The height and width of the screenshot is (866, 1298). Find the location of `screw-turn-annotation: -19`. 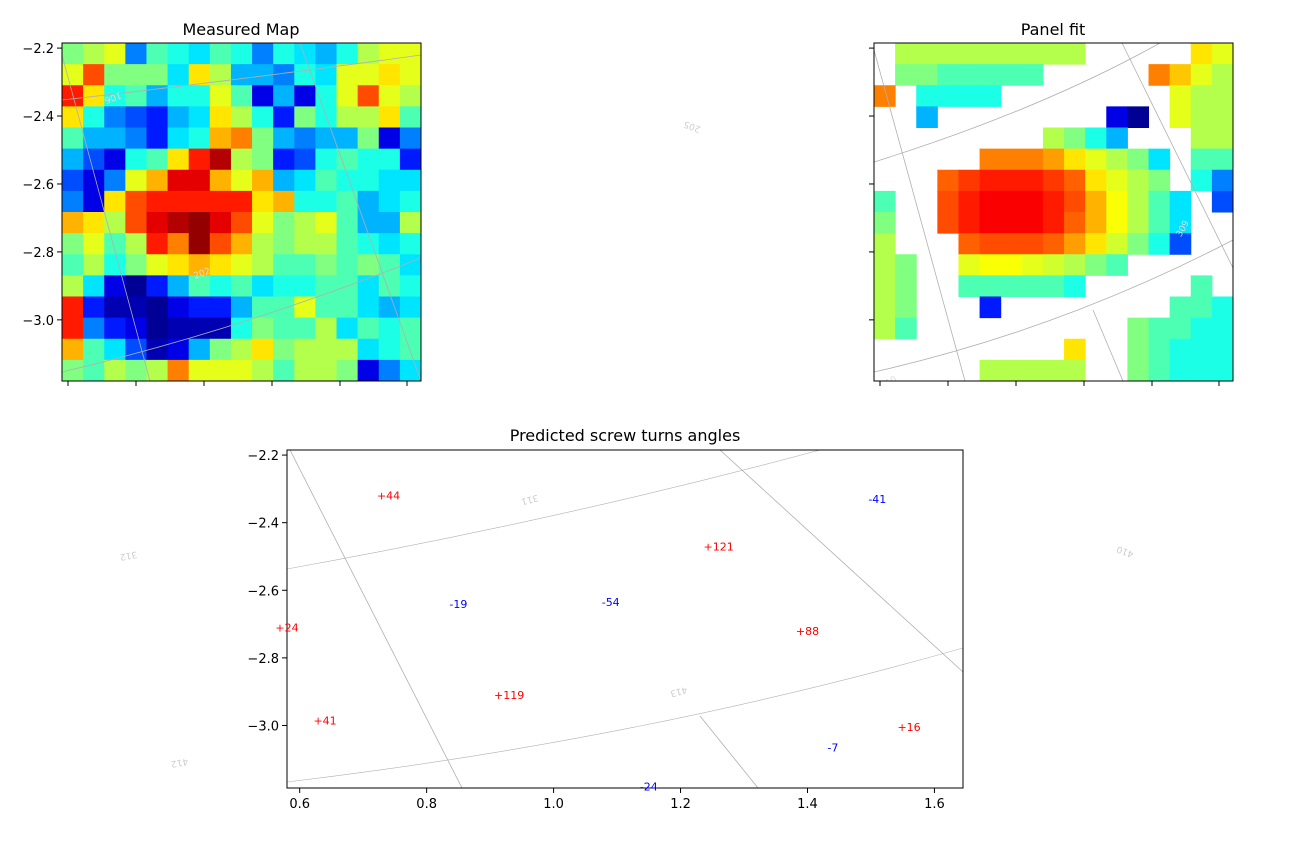

screw-turn-annotation: -19 is located at coordinates (458, 604).